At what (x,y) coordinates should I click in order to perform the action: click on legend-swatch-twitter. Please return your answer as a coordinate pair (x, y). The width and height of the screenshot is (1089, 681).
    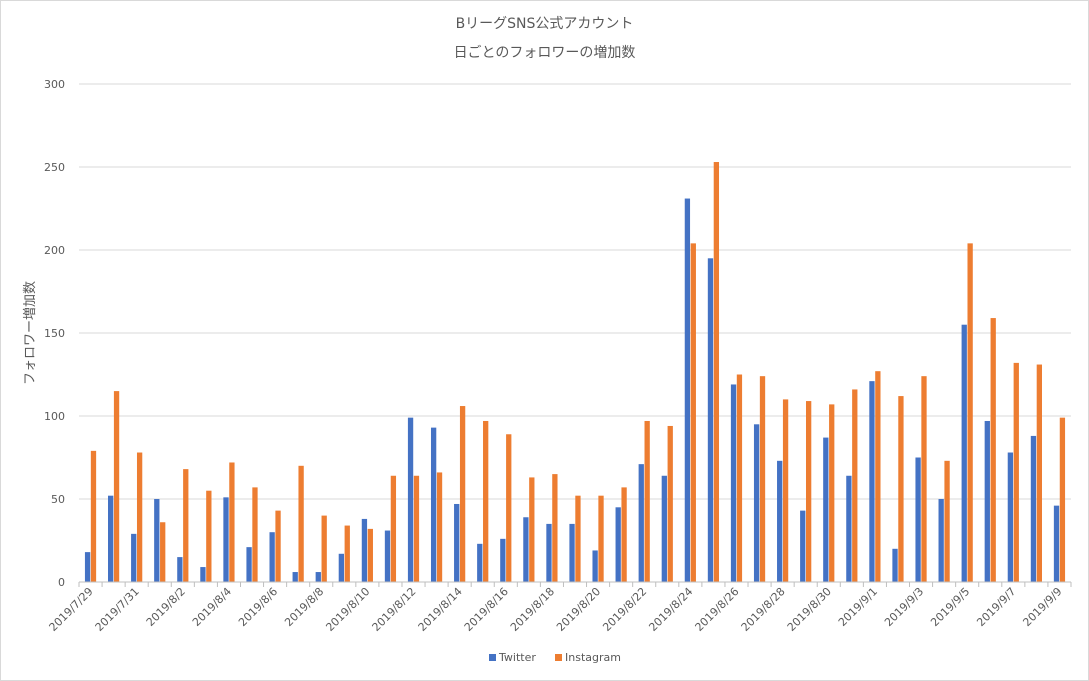
    Looking at the image, I should click on (492, 657).